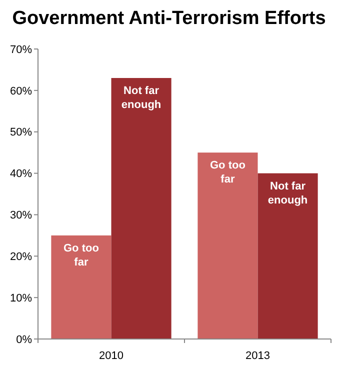 Image resolution: width=338 pixels, height=367 pixels. What do you see at coordinates (82, 255) in the screenshot?
I see `series-label: Go too far` at bounding box center [82, 255].